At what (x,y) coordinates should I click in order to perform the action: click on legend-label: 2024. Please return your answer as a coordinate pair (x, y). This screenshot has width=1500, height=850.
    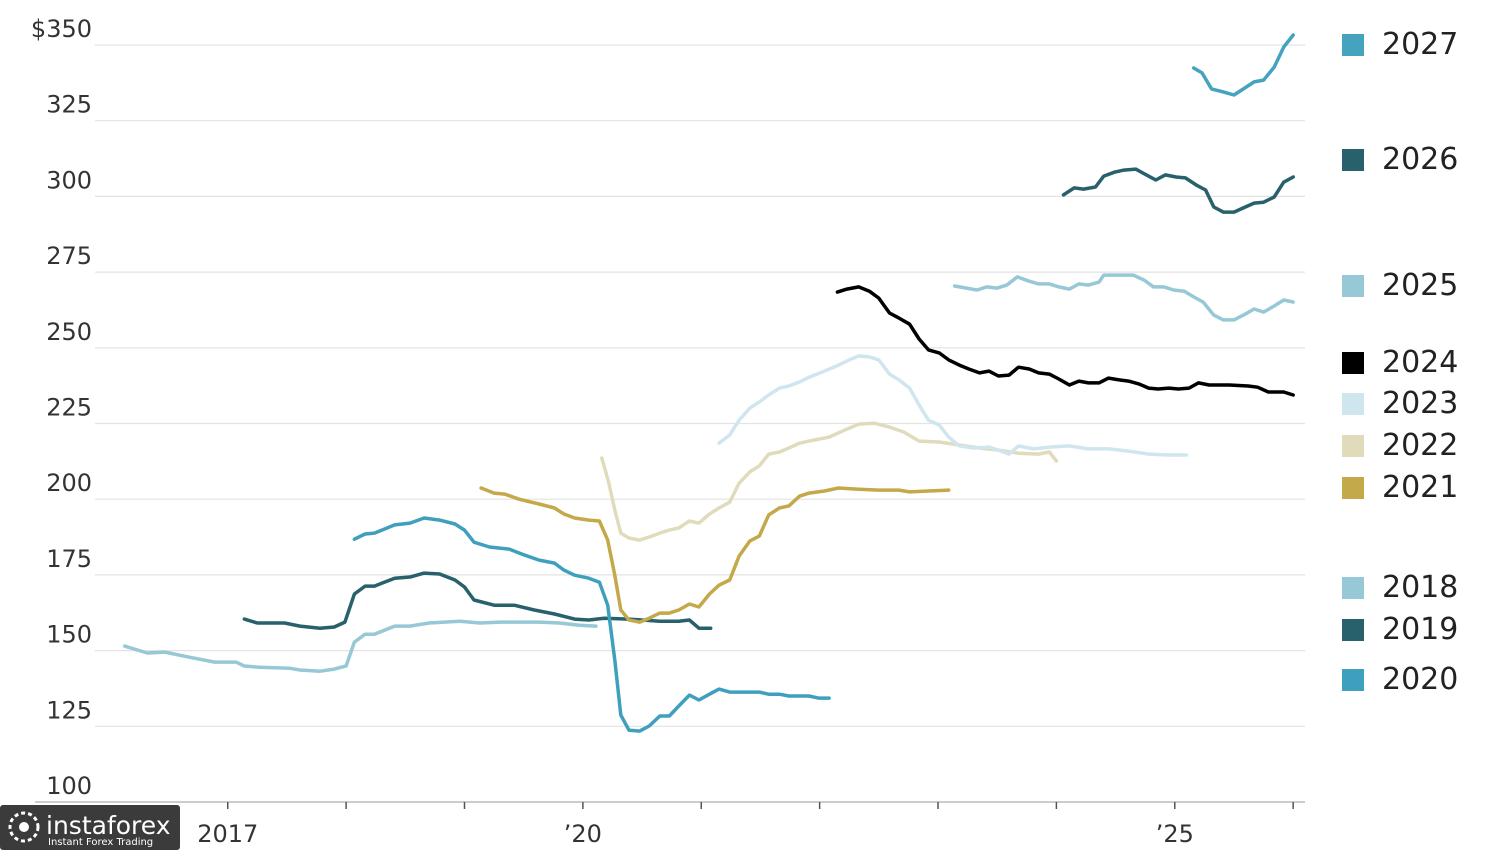
    Looking at the image, I should click on (1420, 362).